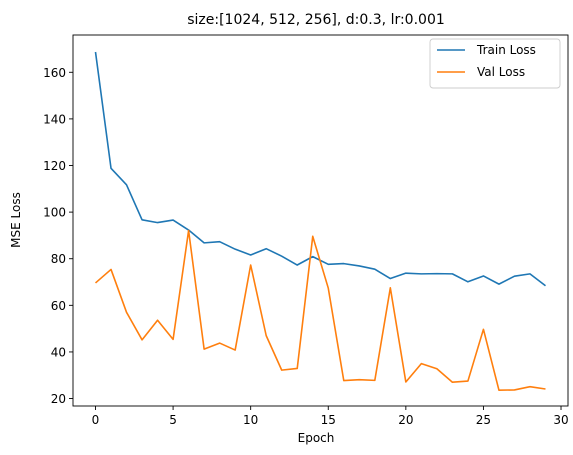 The width and height of the screenshot is (573, 455). What do you see at coordinates (316, 438) in the screenshot?
I see `x-axis-label: Epoch` at bounding box center [316, 438].